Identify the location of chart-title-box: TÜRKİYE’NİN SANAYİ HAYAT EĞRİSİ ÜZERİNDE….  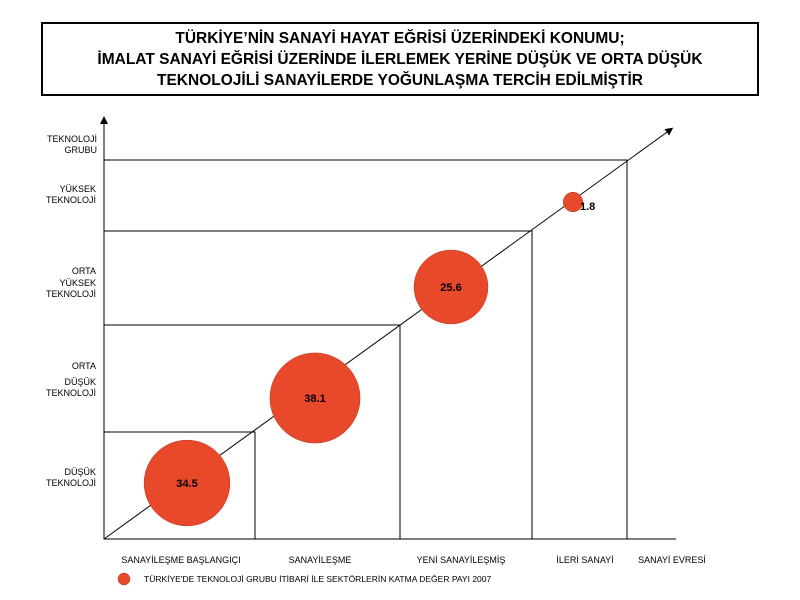
(400, 59).